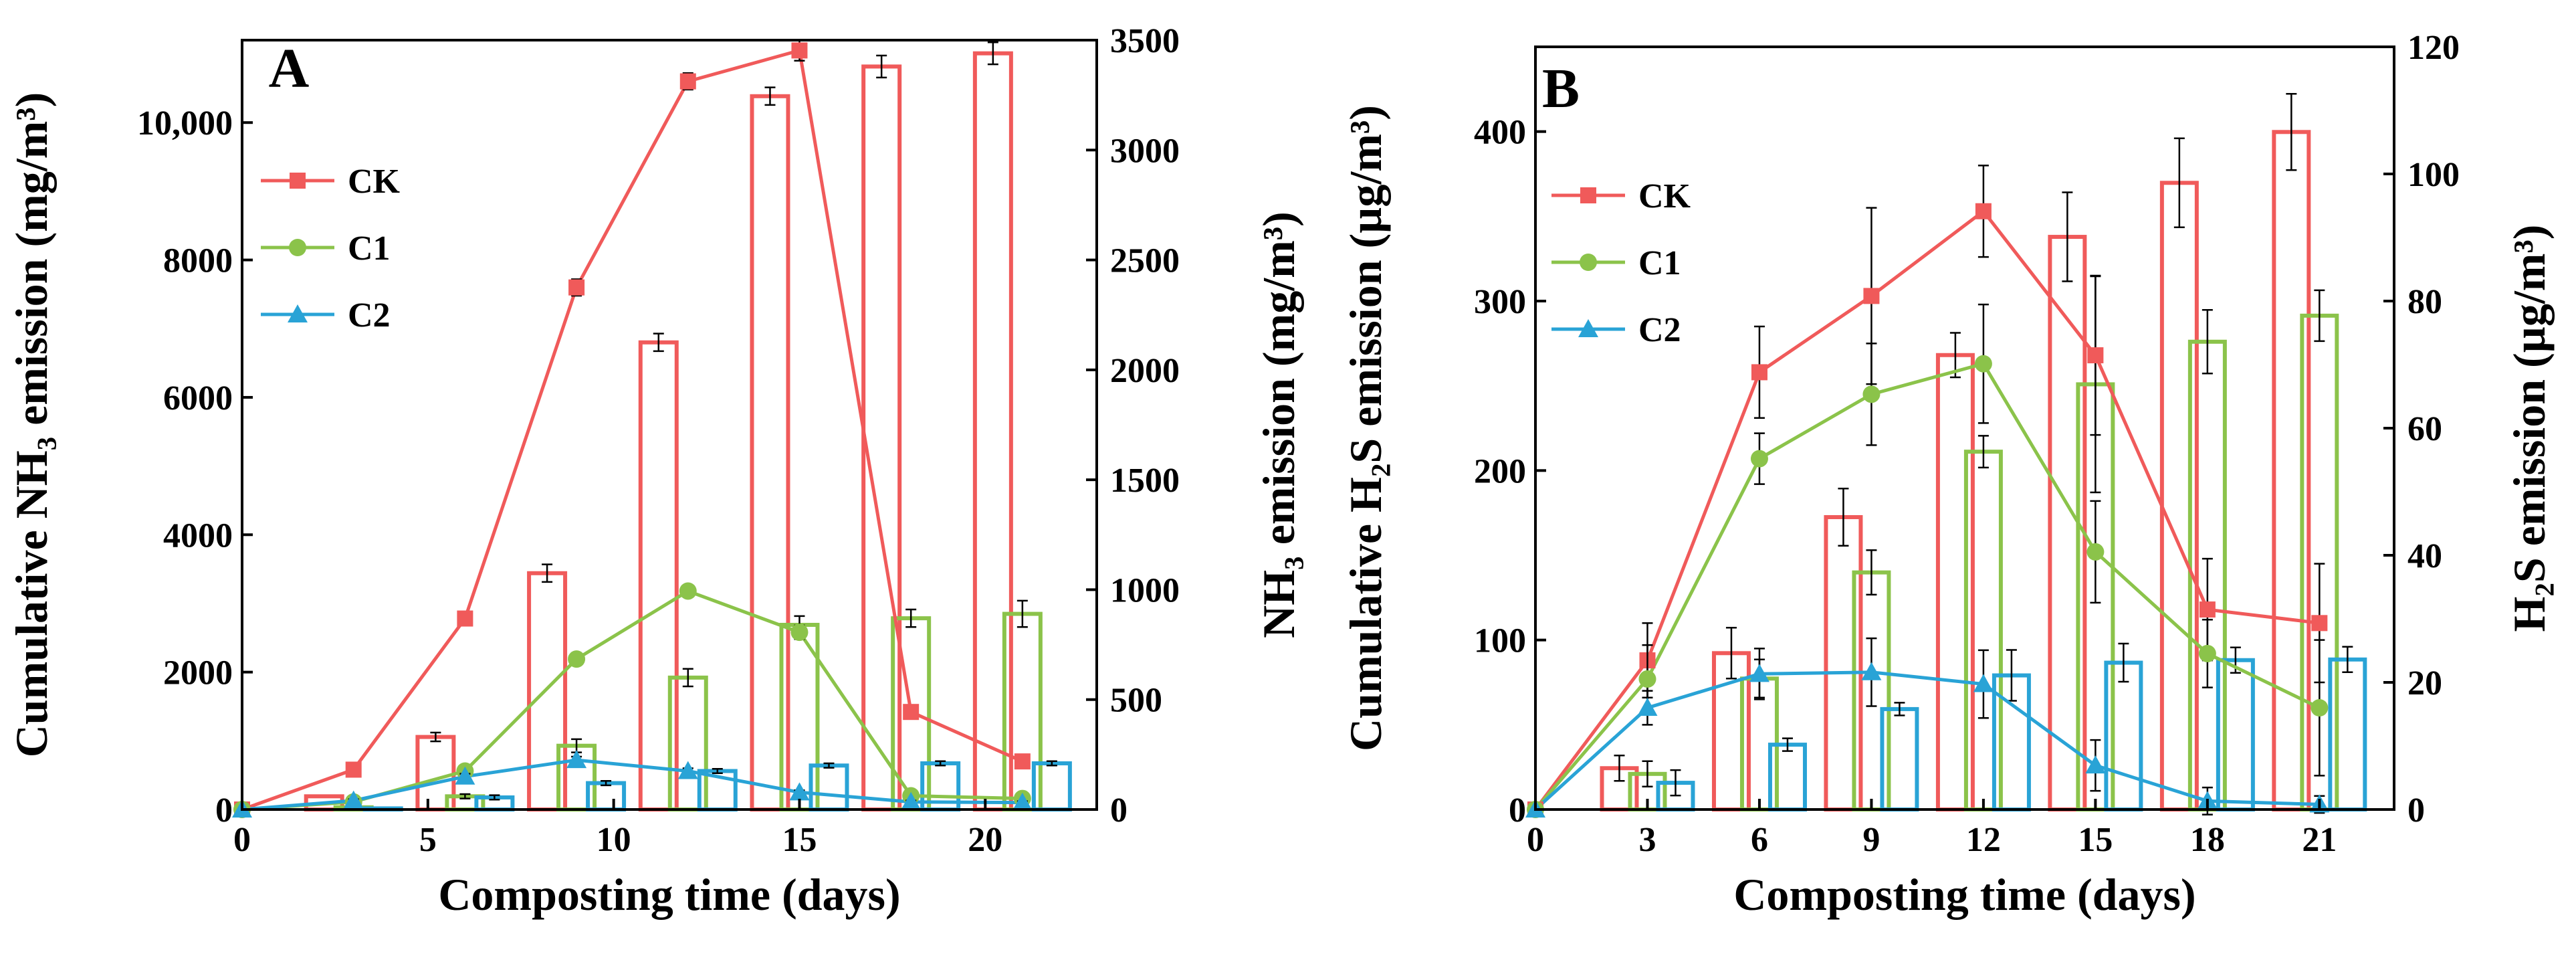  Describe the element at coordinates (1278, 424) in the screenshot. I see `y-right-axis-label: NH₃ emission (mg/m³)` at that location.